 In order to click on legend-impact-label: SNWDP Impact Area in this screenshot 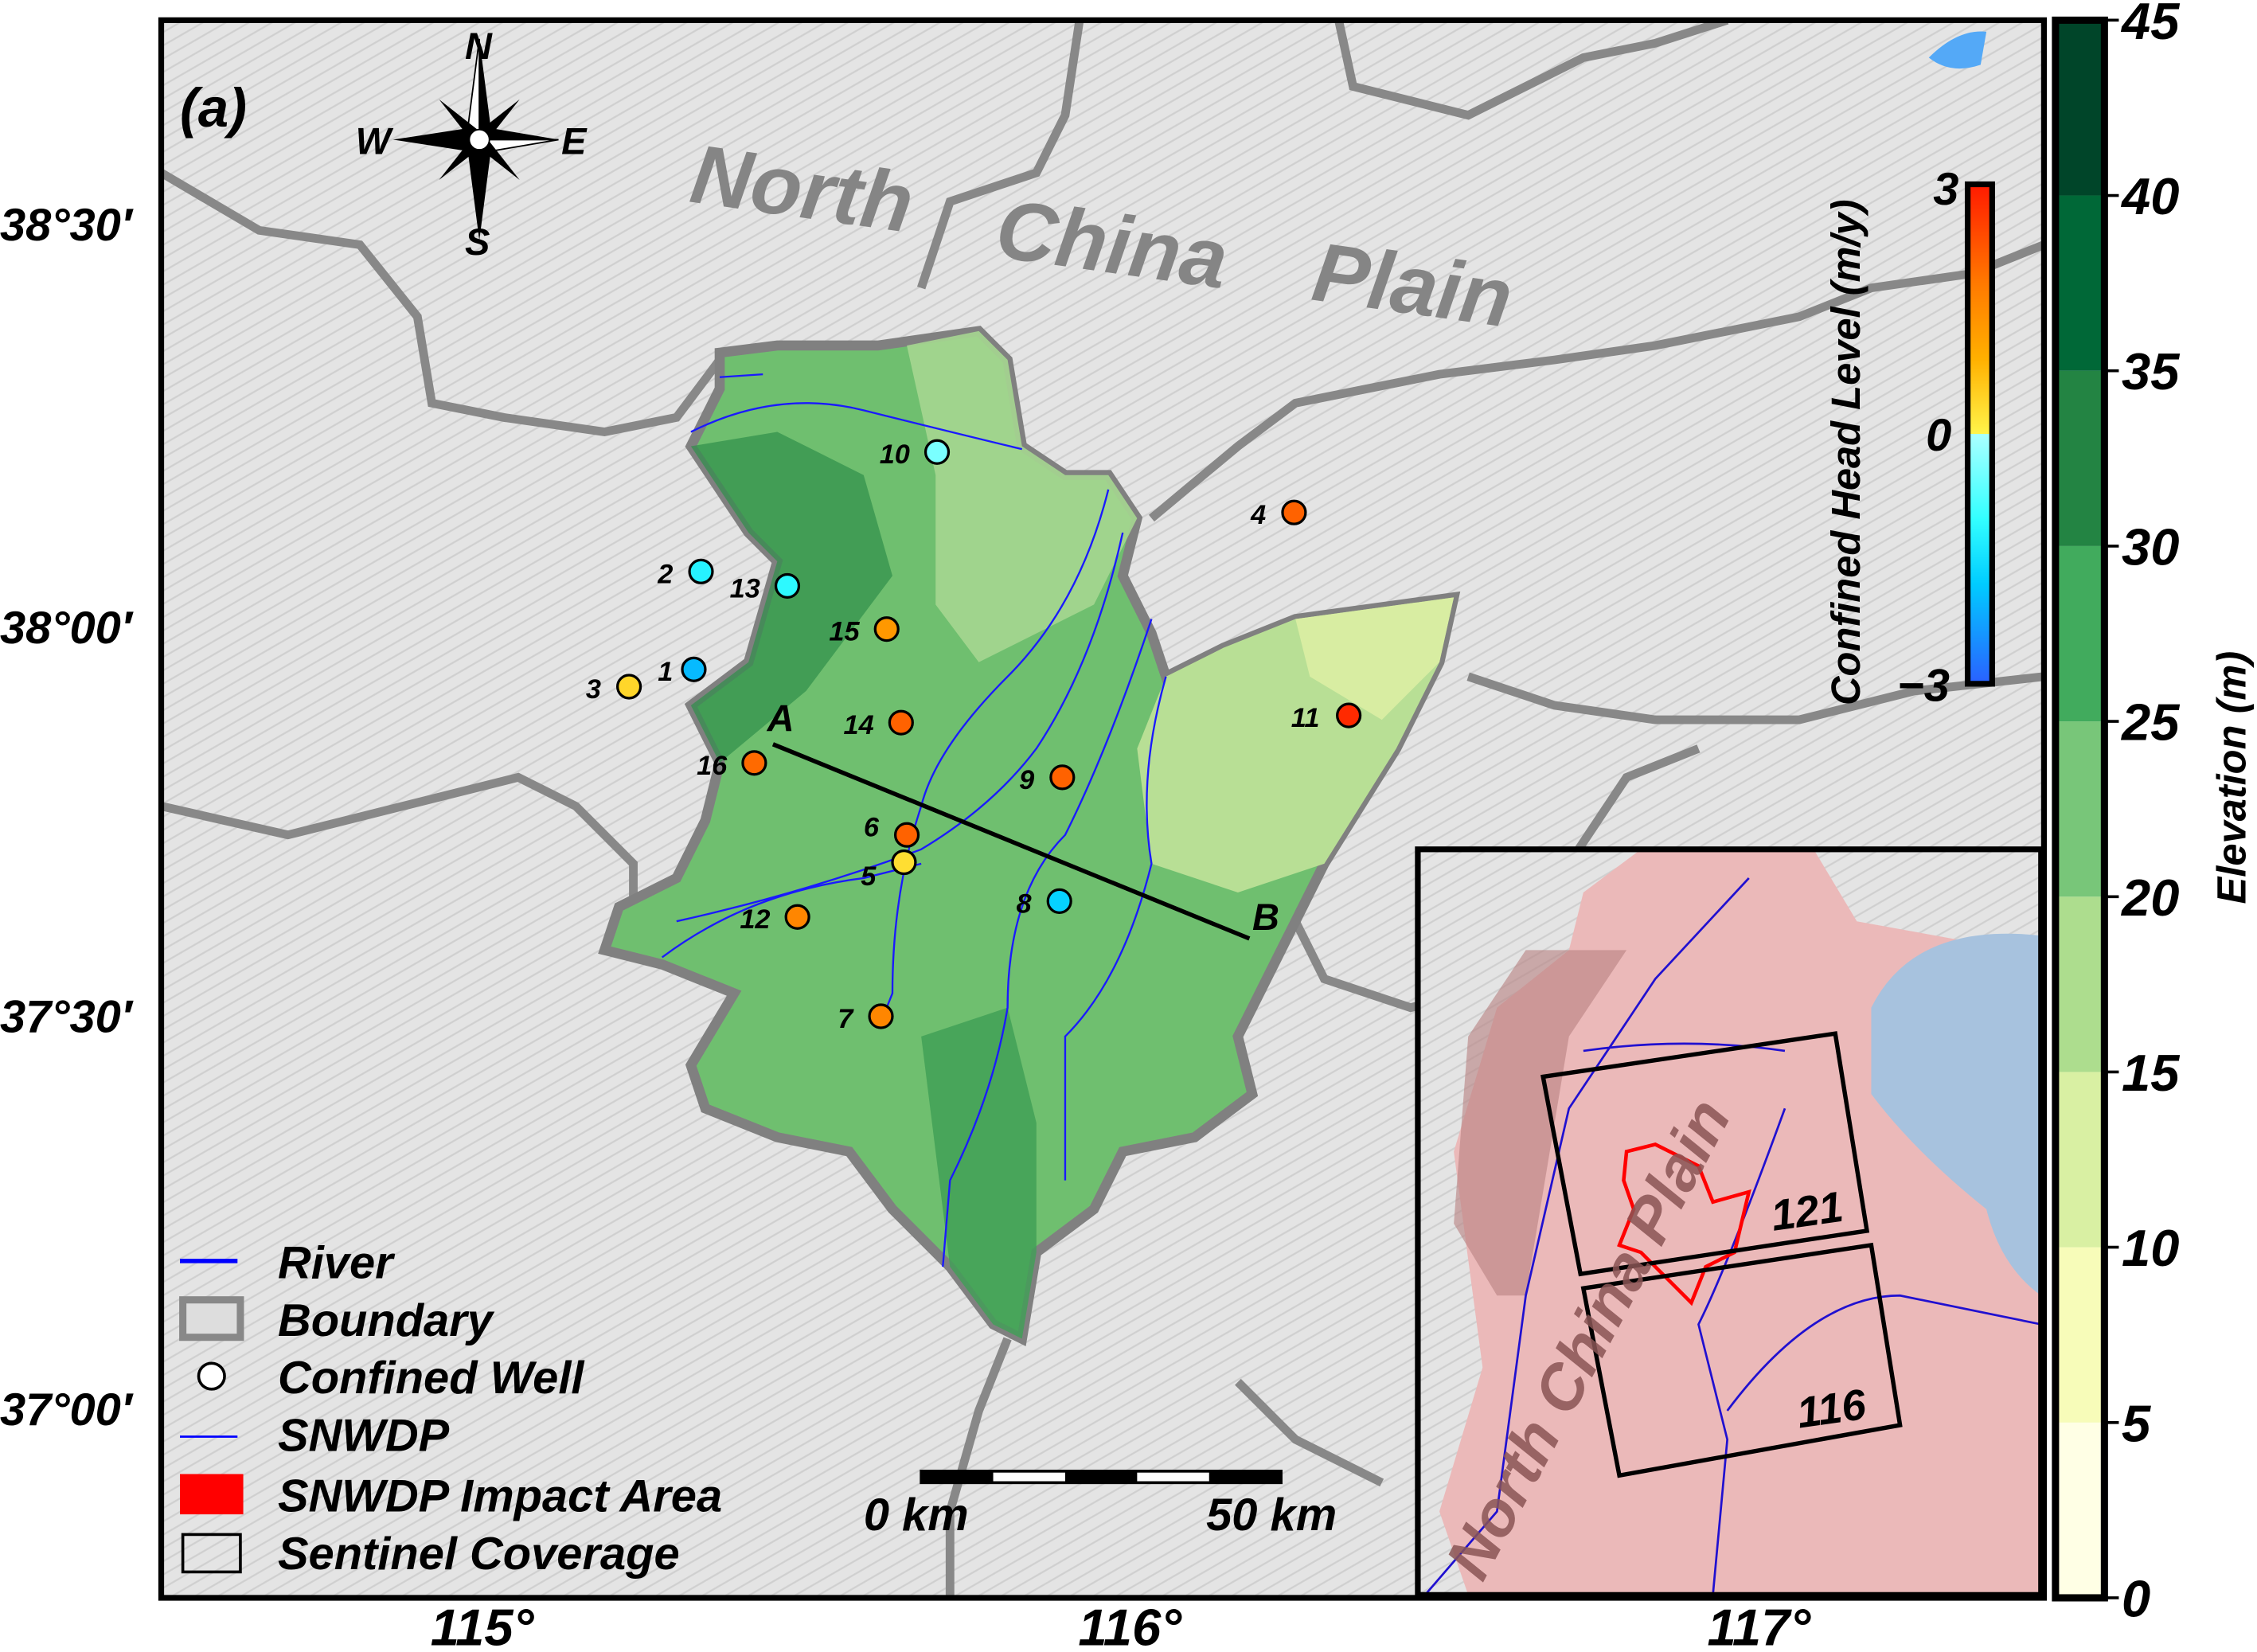, I will do `click(500, 1495)`.